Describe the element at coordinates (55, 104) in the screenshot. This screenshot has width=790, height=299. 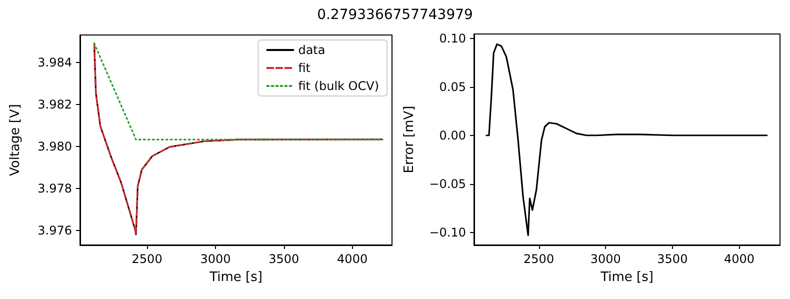
I see `y-tick-label: 3.982` at that location.